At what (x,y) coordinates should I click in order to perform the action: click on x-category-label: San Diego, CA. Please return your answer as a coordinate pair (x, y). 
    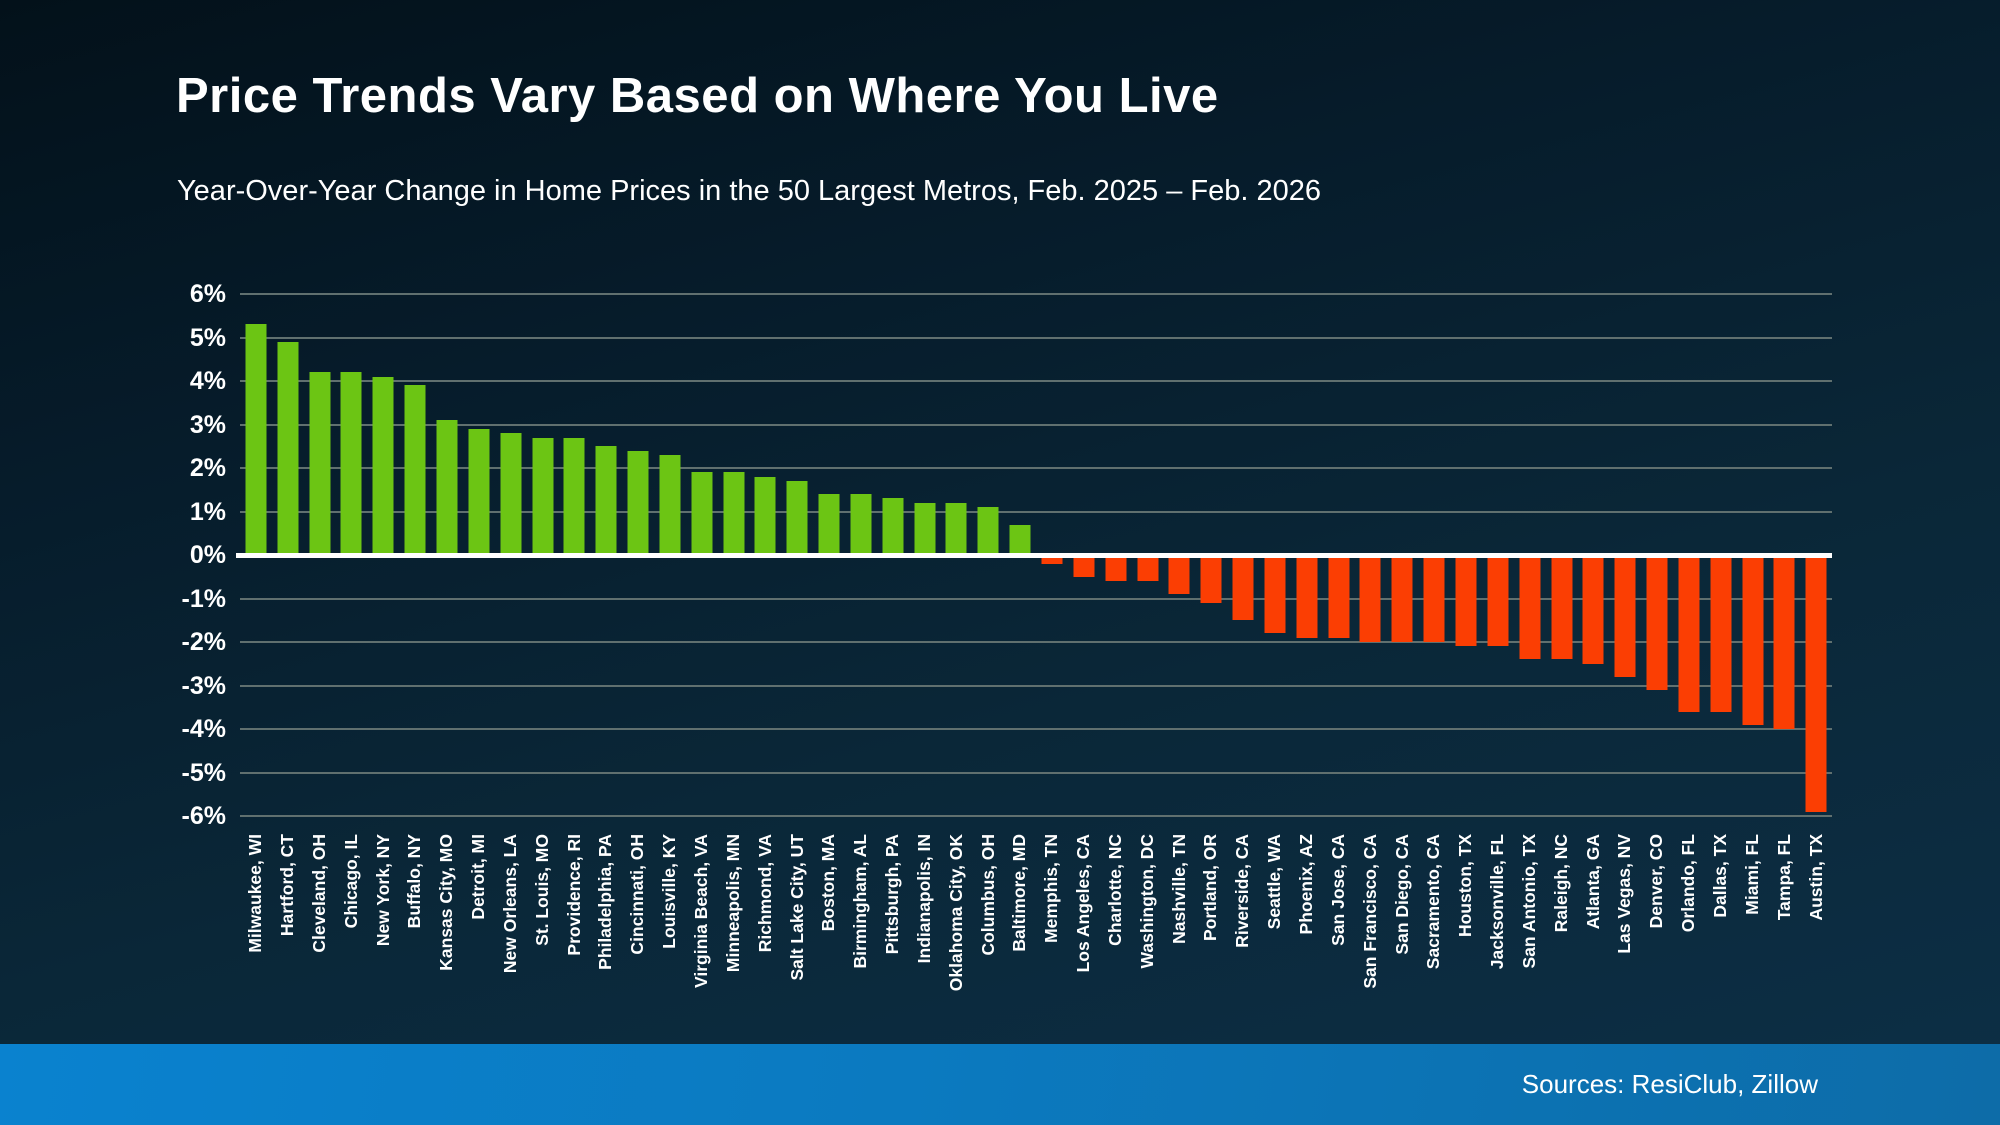
    Looking at the image, I should click on (1401, 894).